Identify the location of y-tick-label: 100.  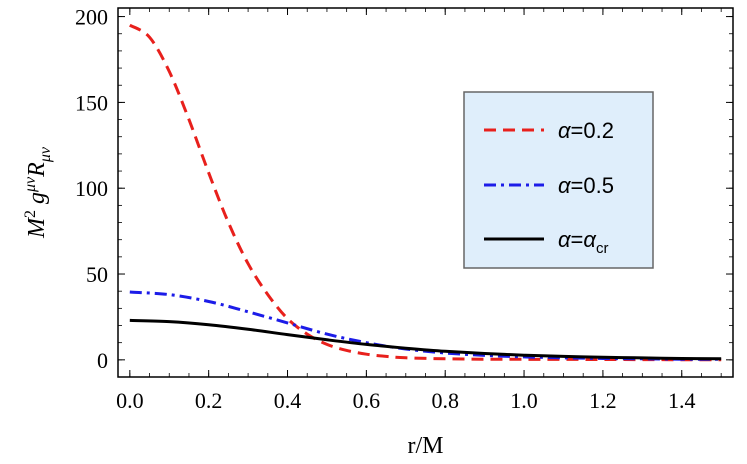
(91, 188).